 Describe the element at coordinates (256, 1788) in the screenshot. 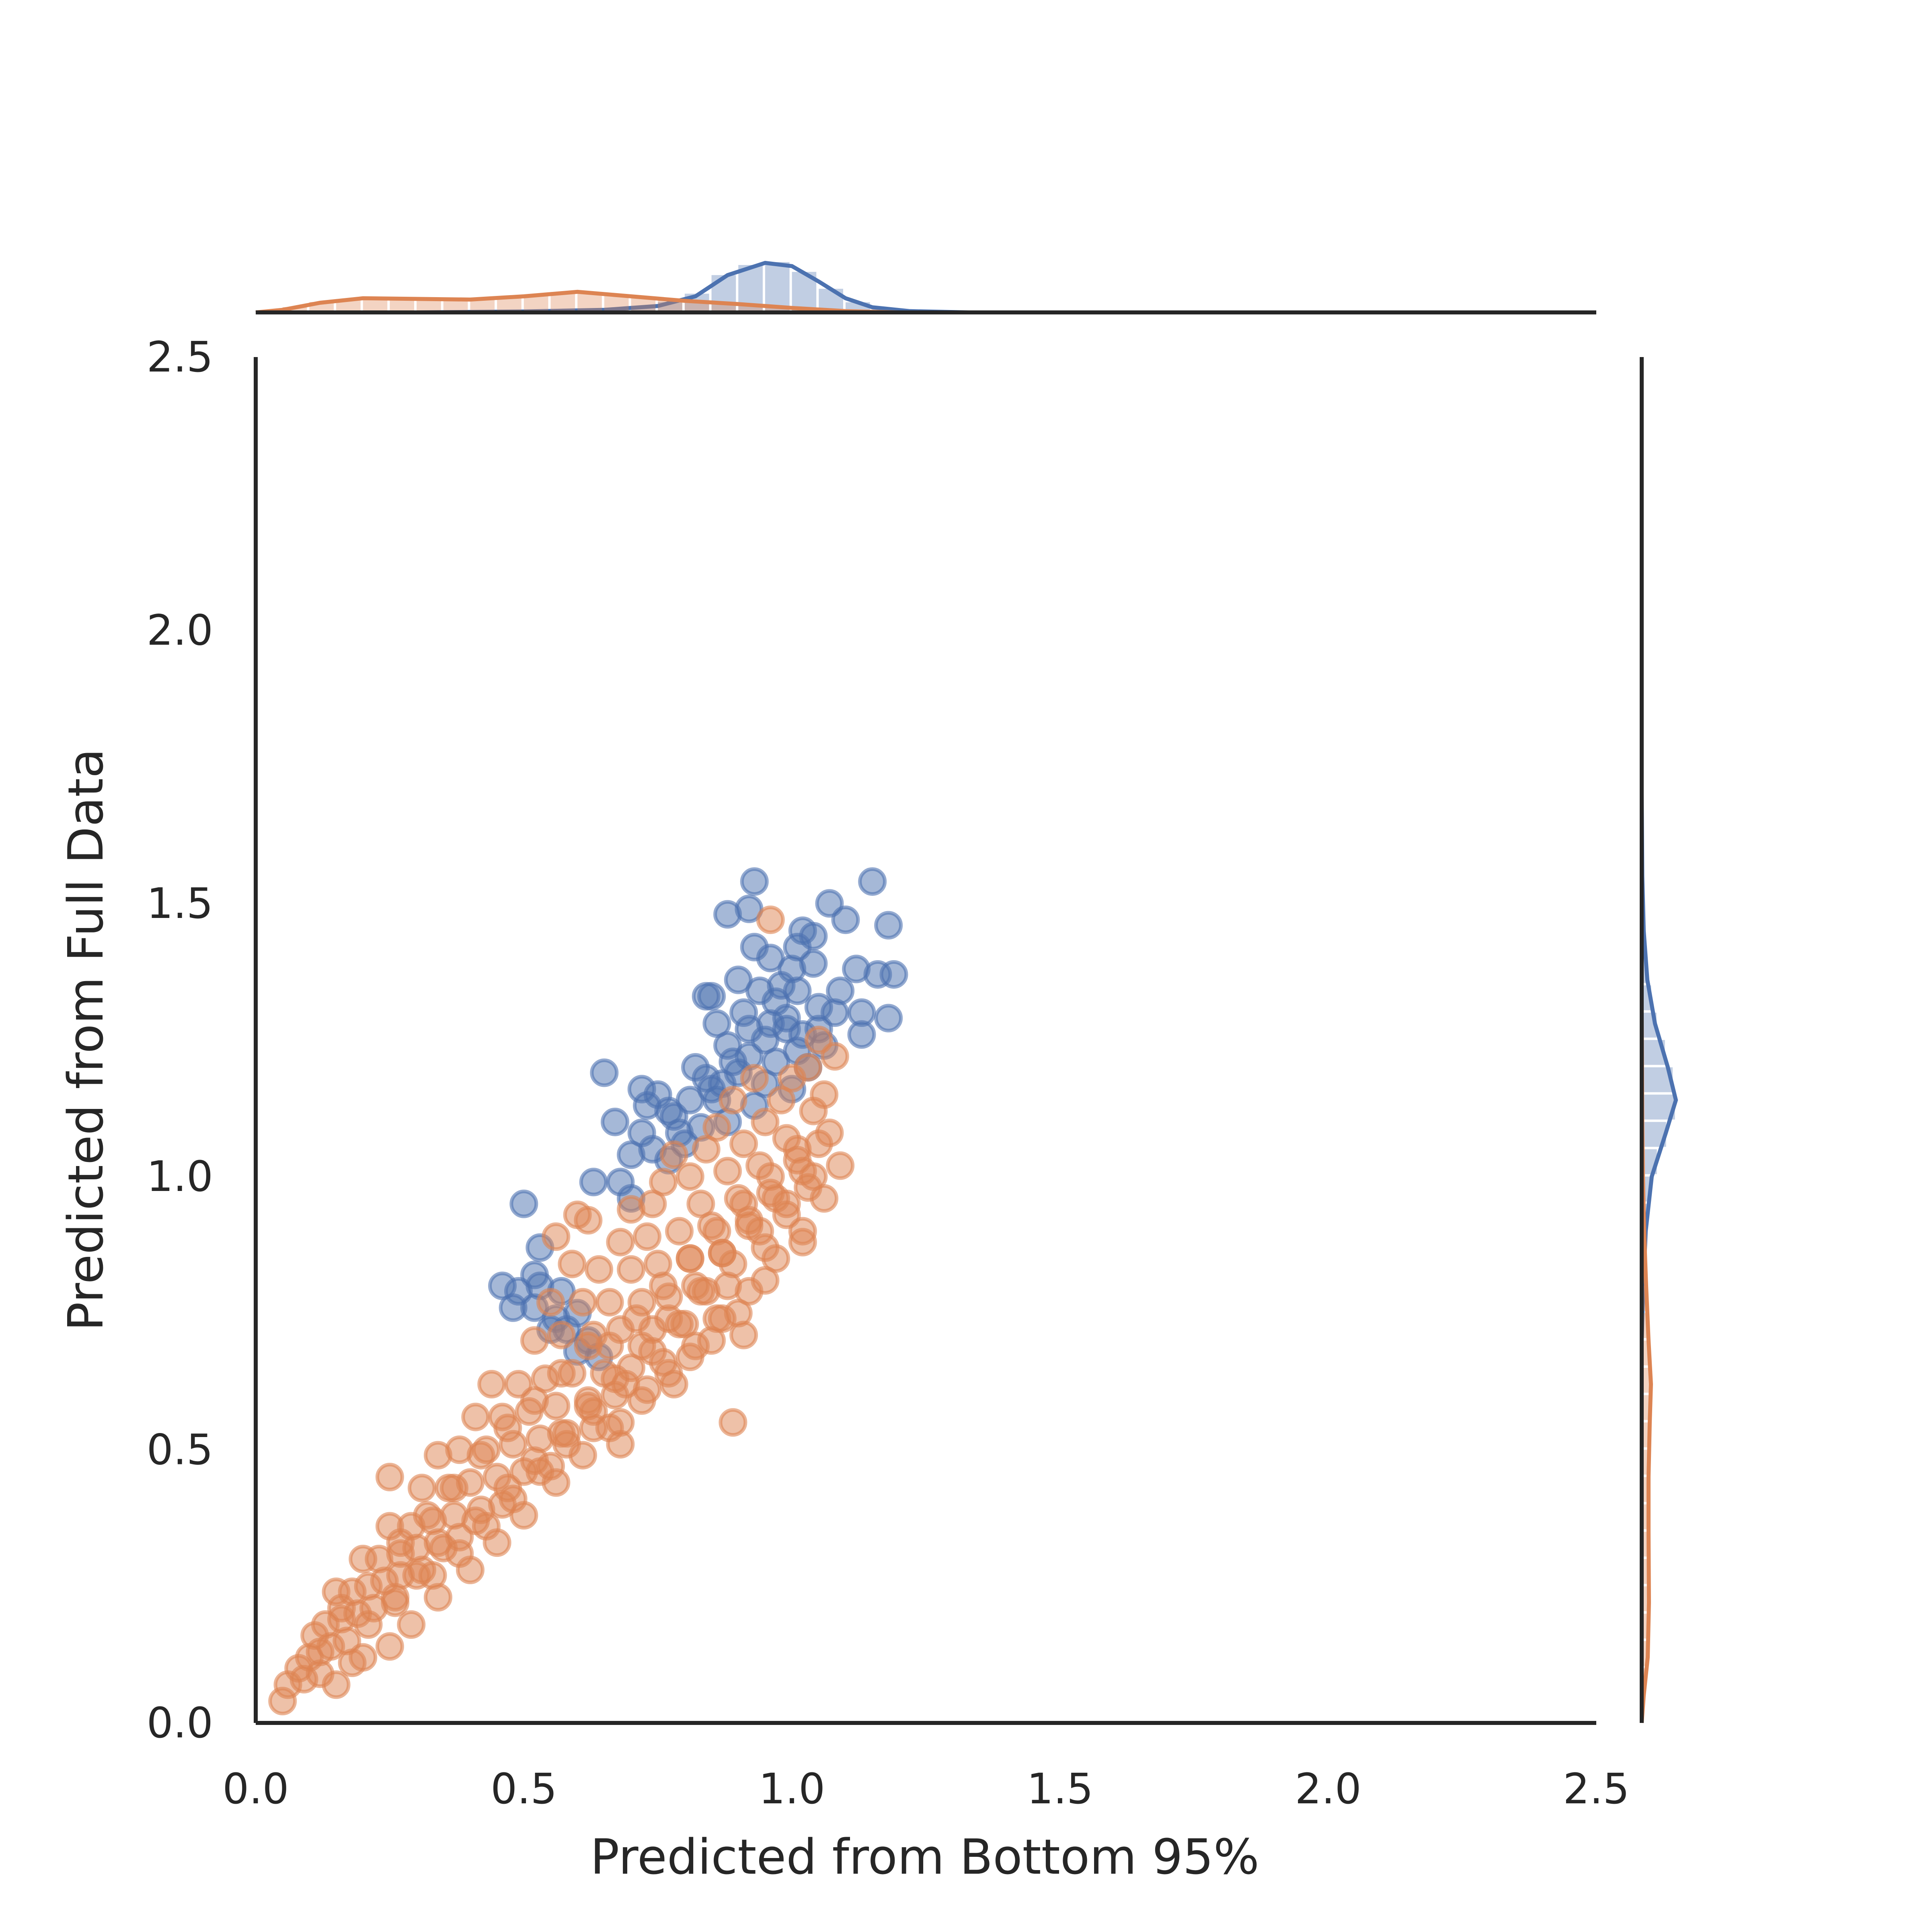

I see `x-tick-label: 0.0` at that location.